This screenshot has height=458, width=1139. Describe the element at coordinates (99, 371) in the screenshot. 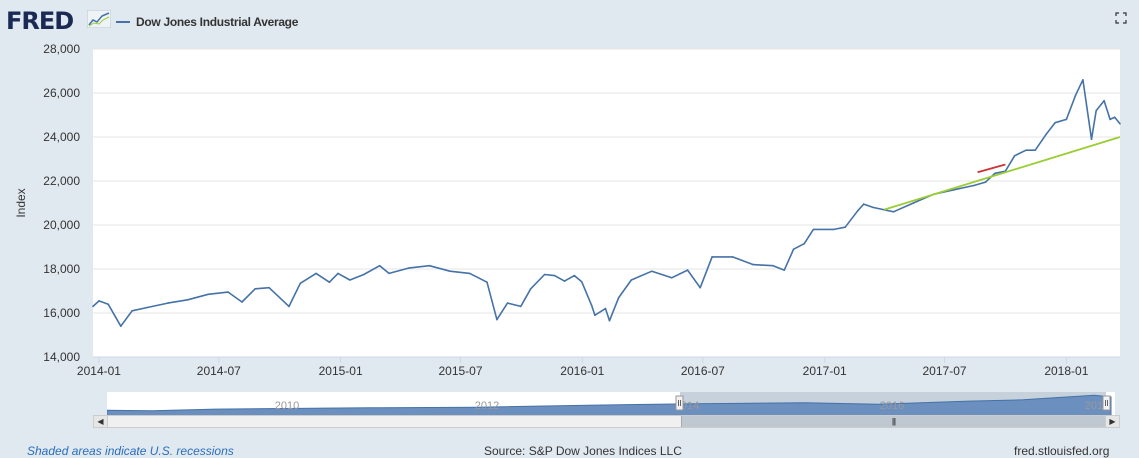

I see `x-tick-label: 2014-01` at that location.